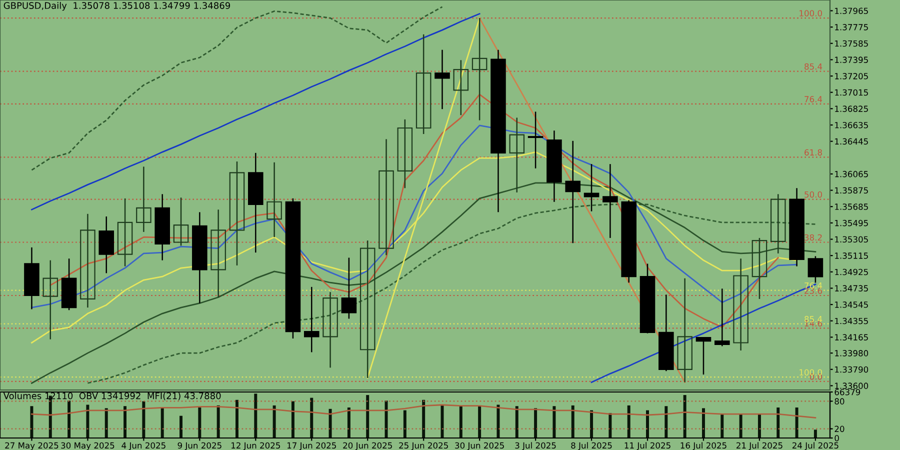  What do you see at coordinates (811, 372) in the screenshot?
I see `annotation: 100.0` at bounding box center [811, 372].